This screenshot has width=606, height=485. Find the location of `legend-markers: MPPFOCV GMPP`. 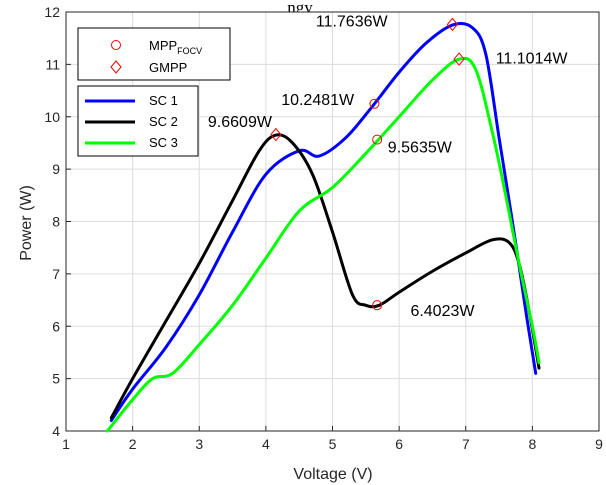

legend-markers: MPPFOCV GMPP is located at coordinates (154, 54).